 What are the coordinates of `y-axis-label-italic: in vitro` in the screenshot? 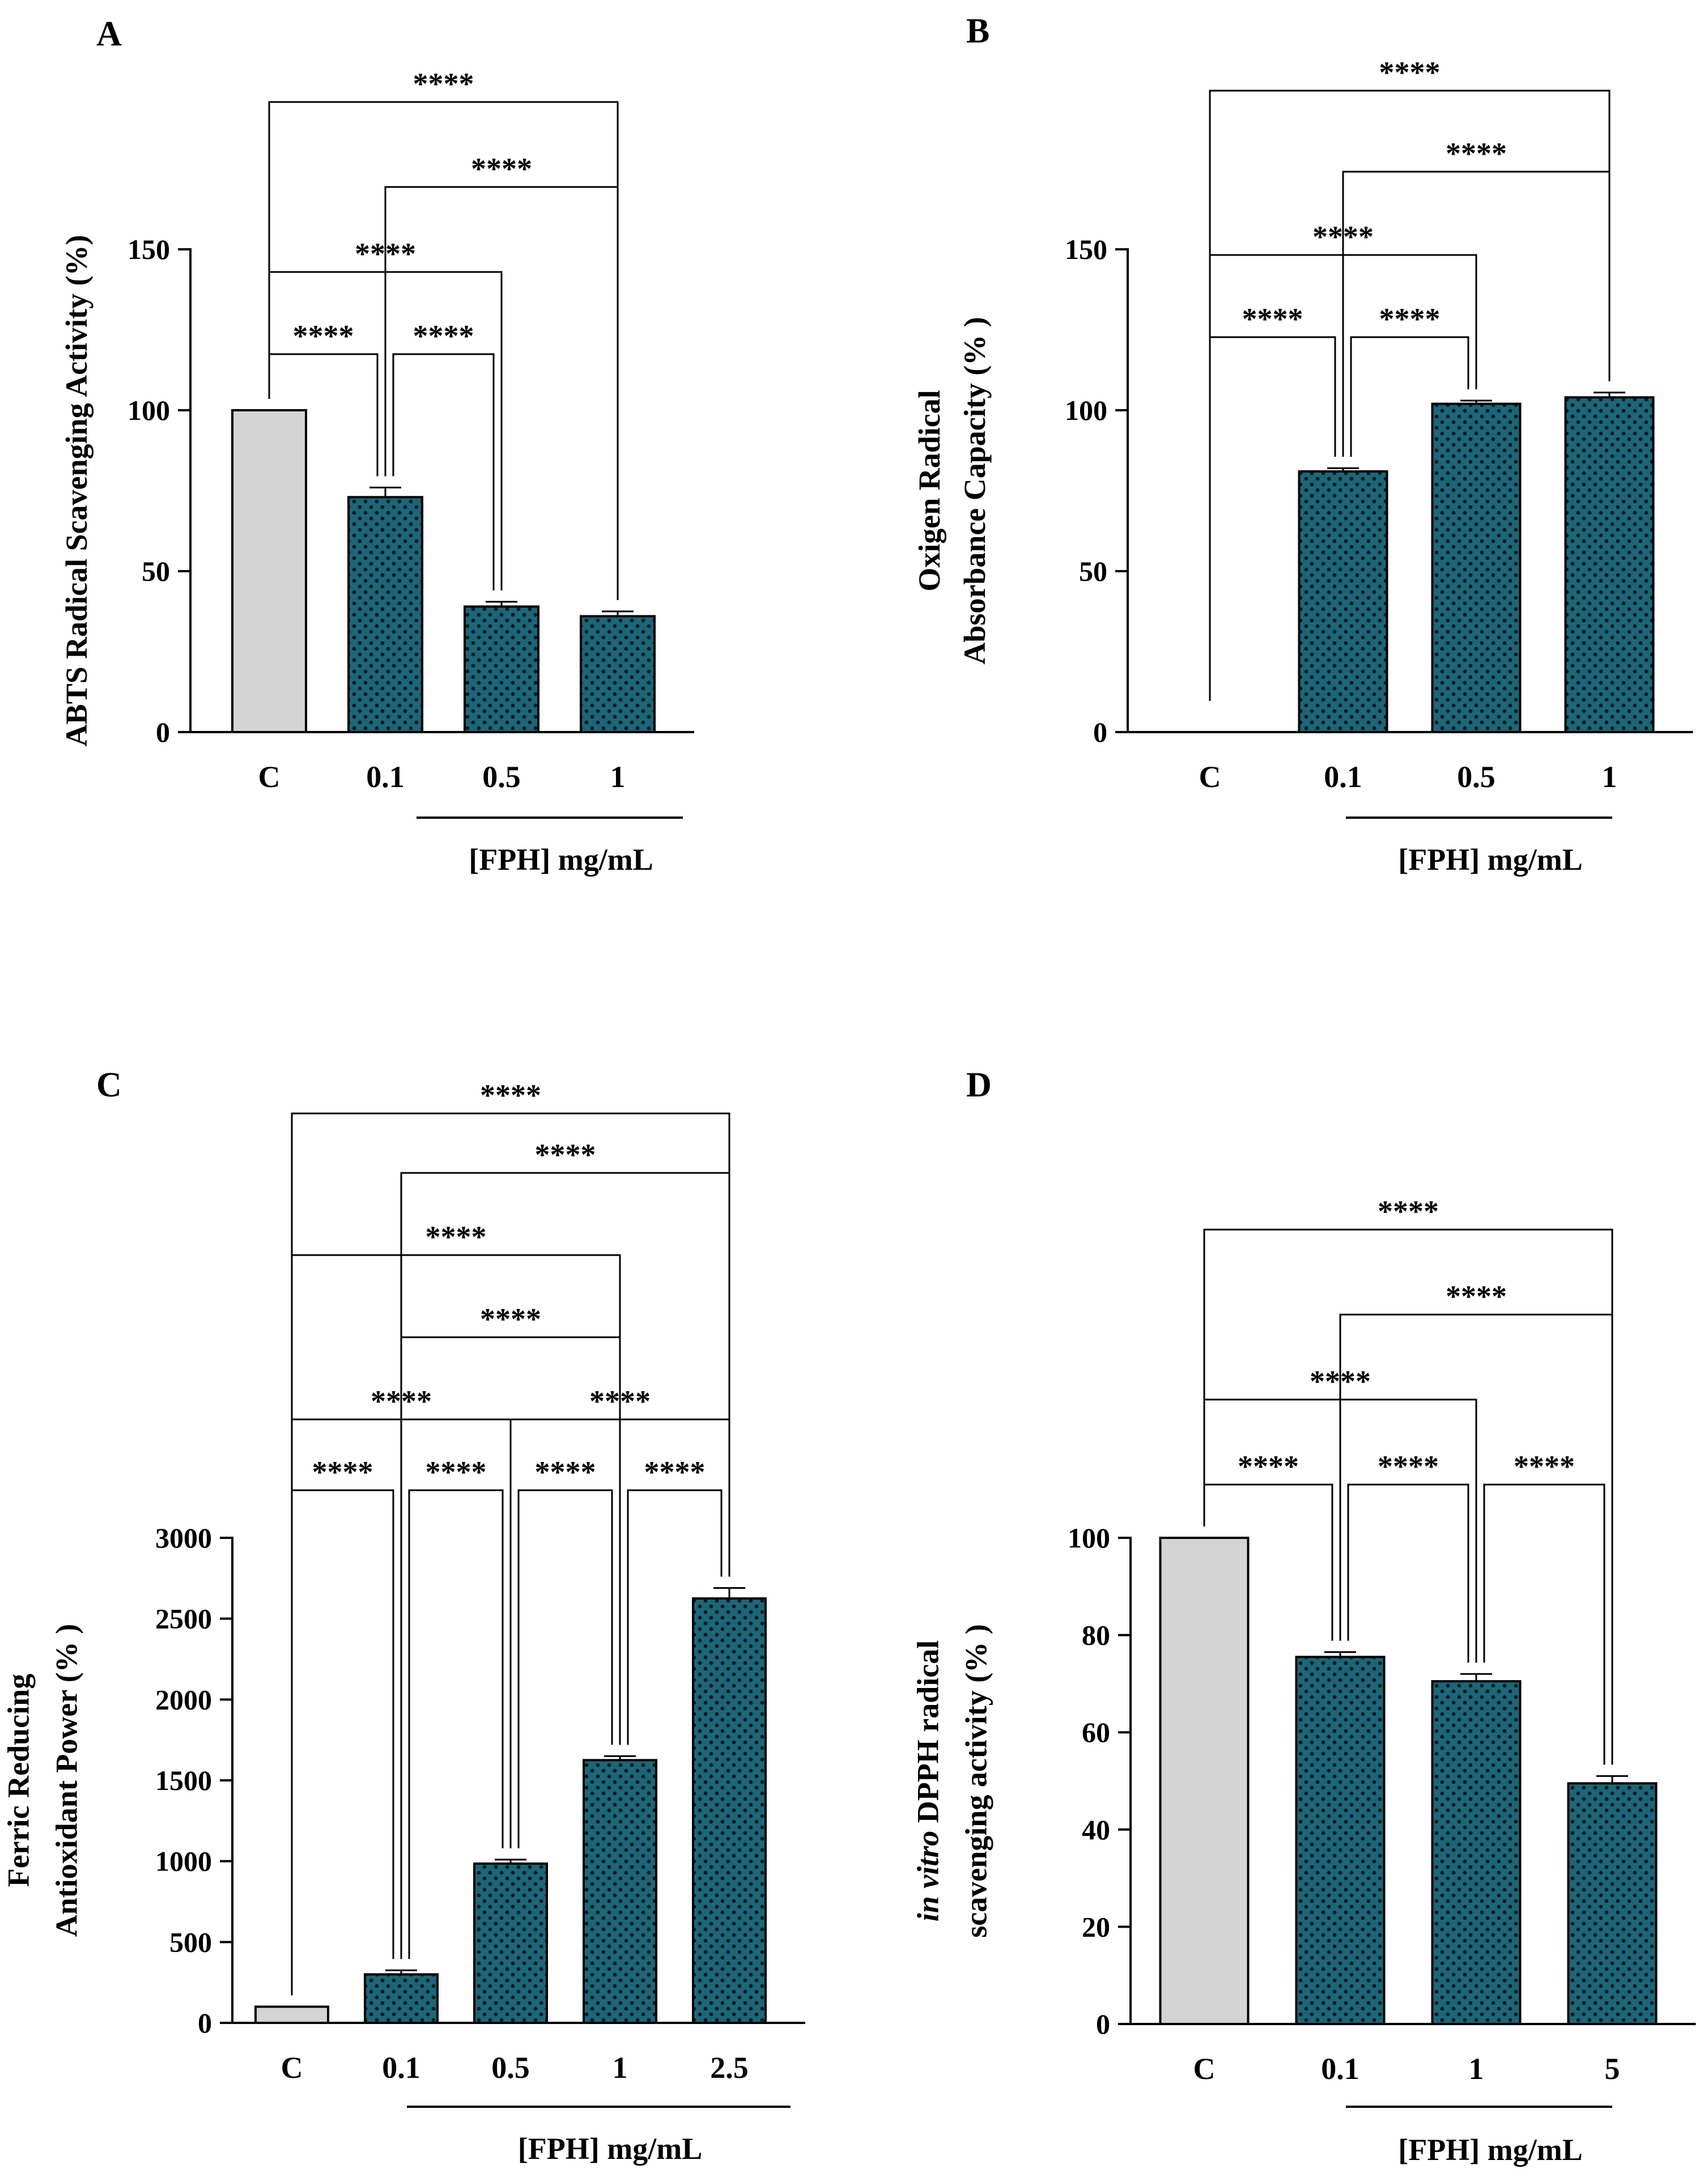 It's located at (928, 1872).